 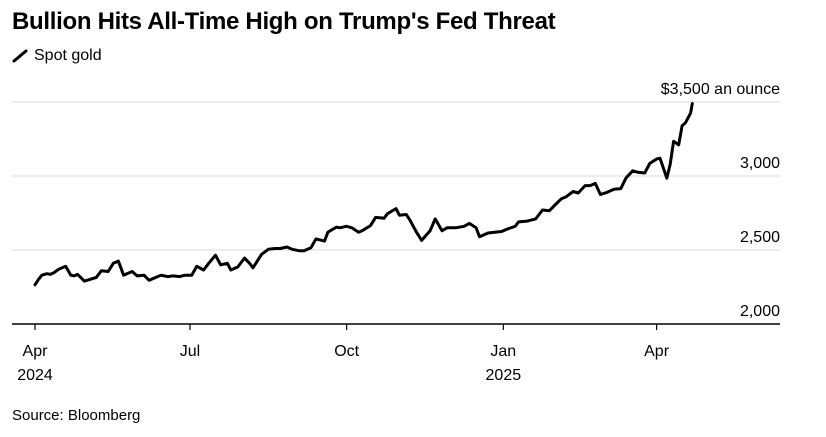 What do you see at coordinates (504, 375) in the screenshot?
I see `x-tick-sublabel-3: 2025` at bounding box center [504, 375].